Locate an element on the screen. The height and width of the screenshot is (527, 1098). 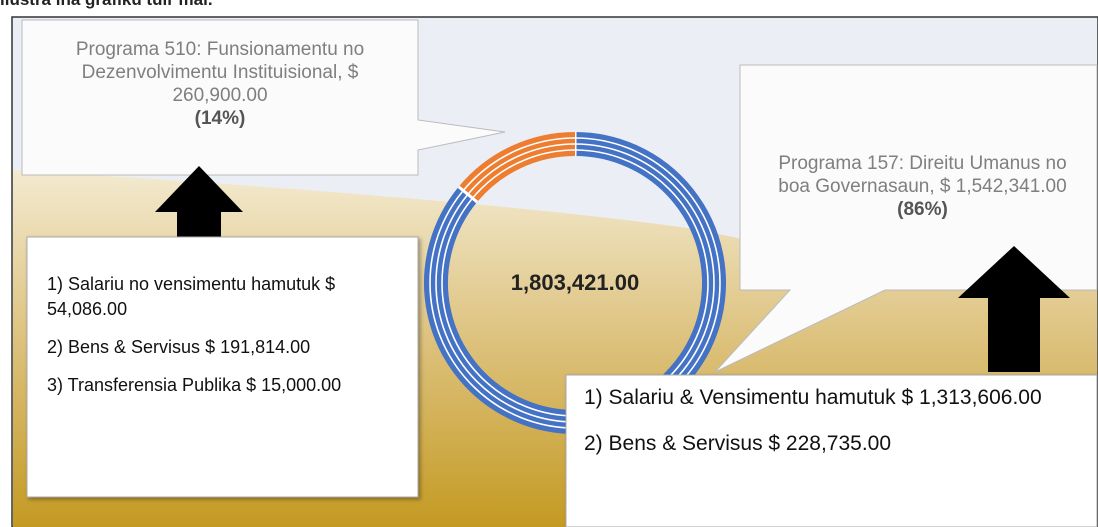
detail-item: 2) Bens & Servisus $ 228,735.00 is located at coordinates (738, 443).